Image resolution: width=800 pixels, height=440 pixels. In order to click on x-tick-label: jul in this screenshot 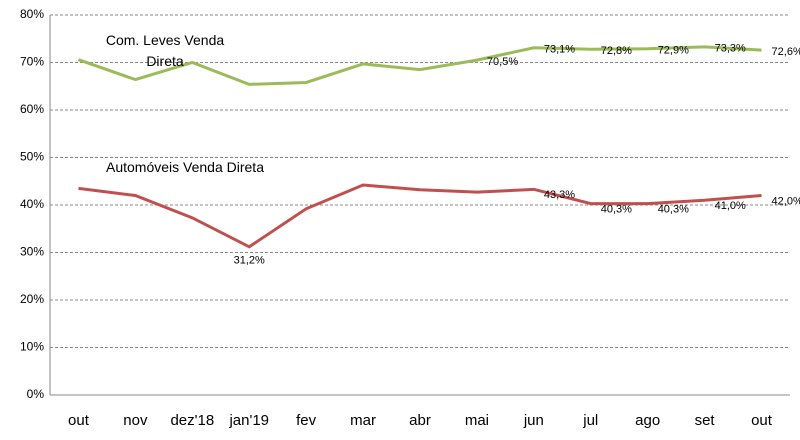, I will do `click(590, 420)`.